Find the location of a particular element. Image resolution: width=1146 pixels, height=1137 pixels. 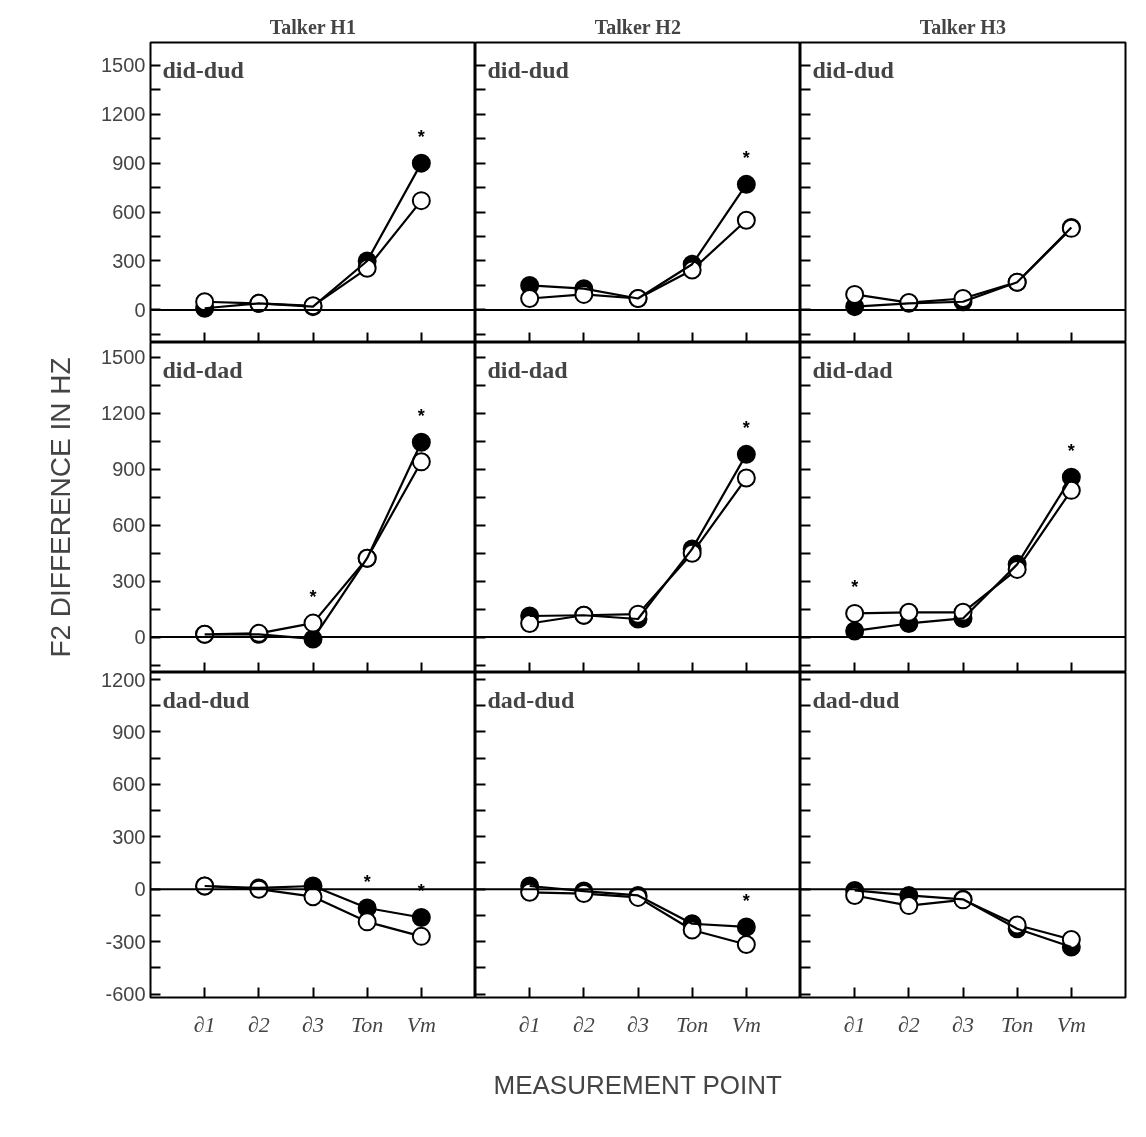

y-tick-label: -300 is located at coordinates (125, 941).